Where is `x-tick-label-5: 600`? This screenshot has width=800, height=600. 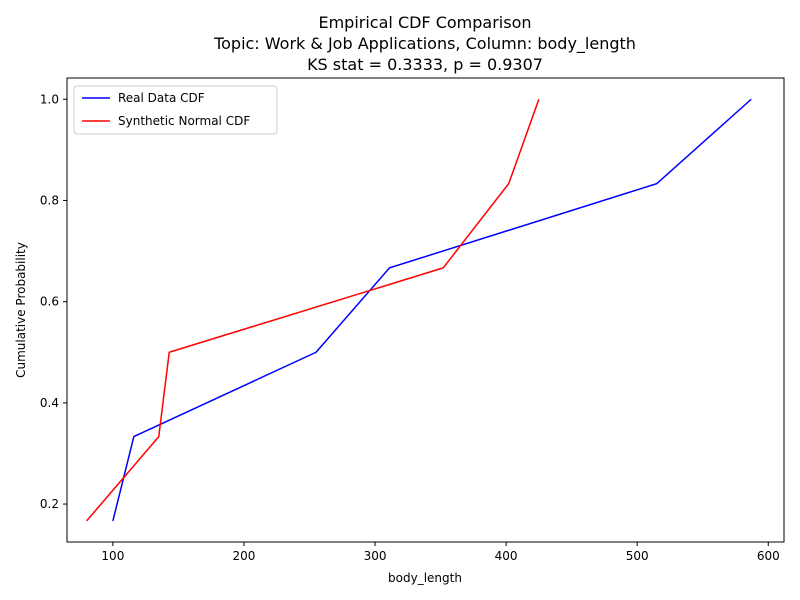
x-tick-label-5: 600 is located at coordinates (768, 556).